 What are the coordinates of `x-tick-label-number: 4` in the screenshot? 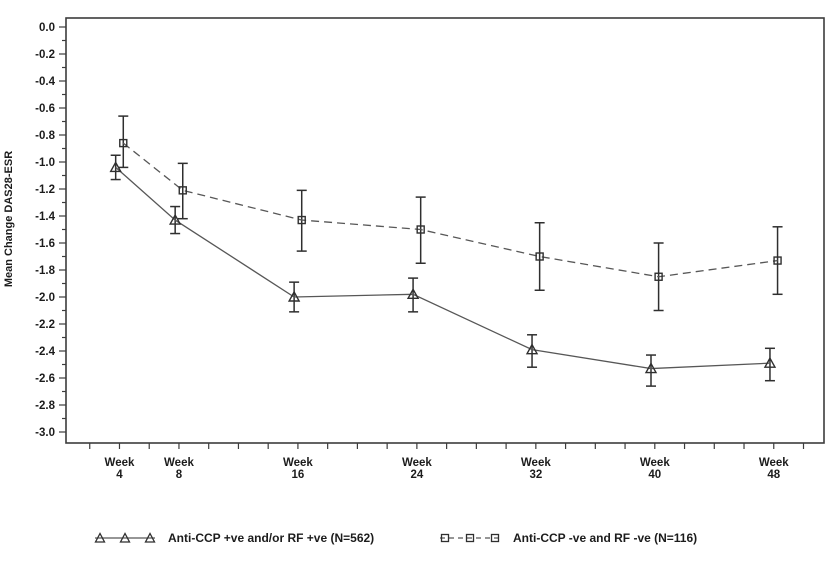 It's located at (119, 475).